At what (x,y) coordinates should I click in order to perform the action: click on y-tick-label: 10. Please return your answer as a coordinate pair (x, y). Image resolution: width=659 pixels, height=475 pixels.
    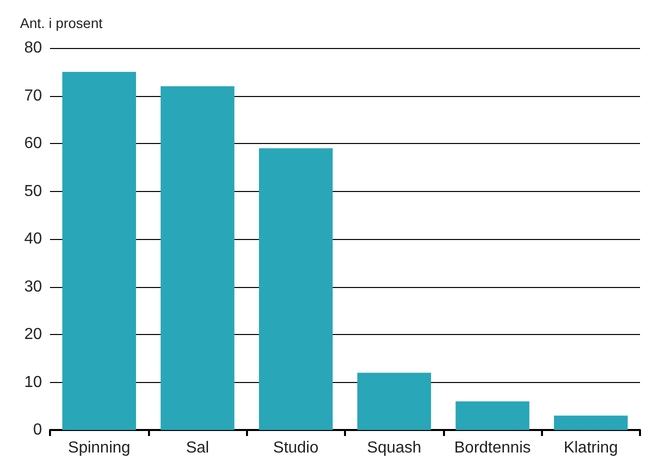
    Looking at the image, I should click on (33, 382).